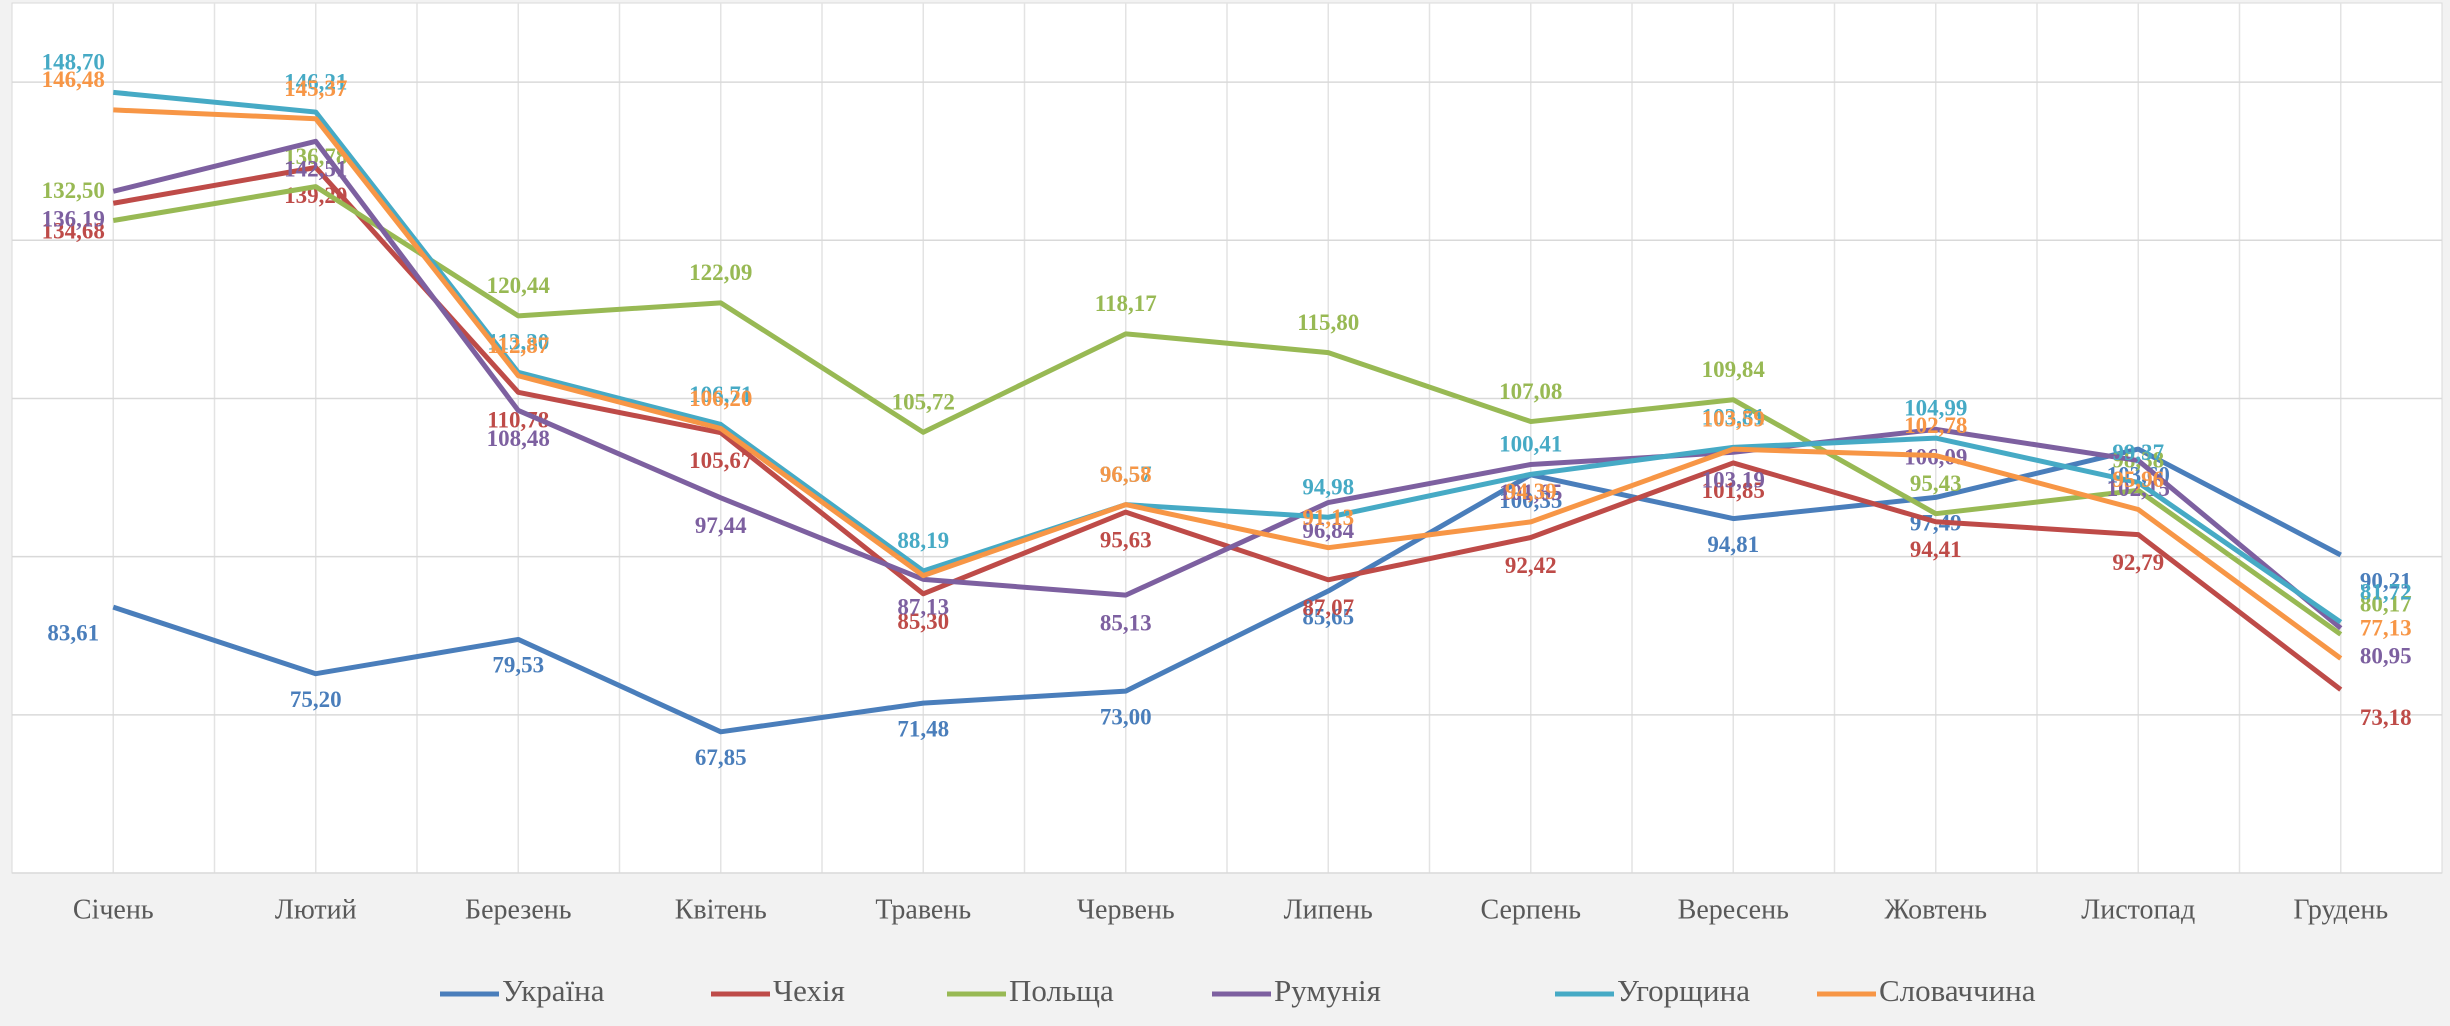 Image resolution: width=2450 pixels, height=1026 pixels. Describe the element at coordinates (315, 169) in the screenshot. I see `data-label: 142,51` at that location.